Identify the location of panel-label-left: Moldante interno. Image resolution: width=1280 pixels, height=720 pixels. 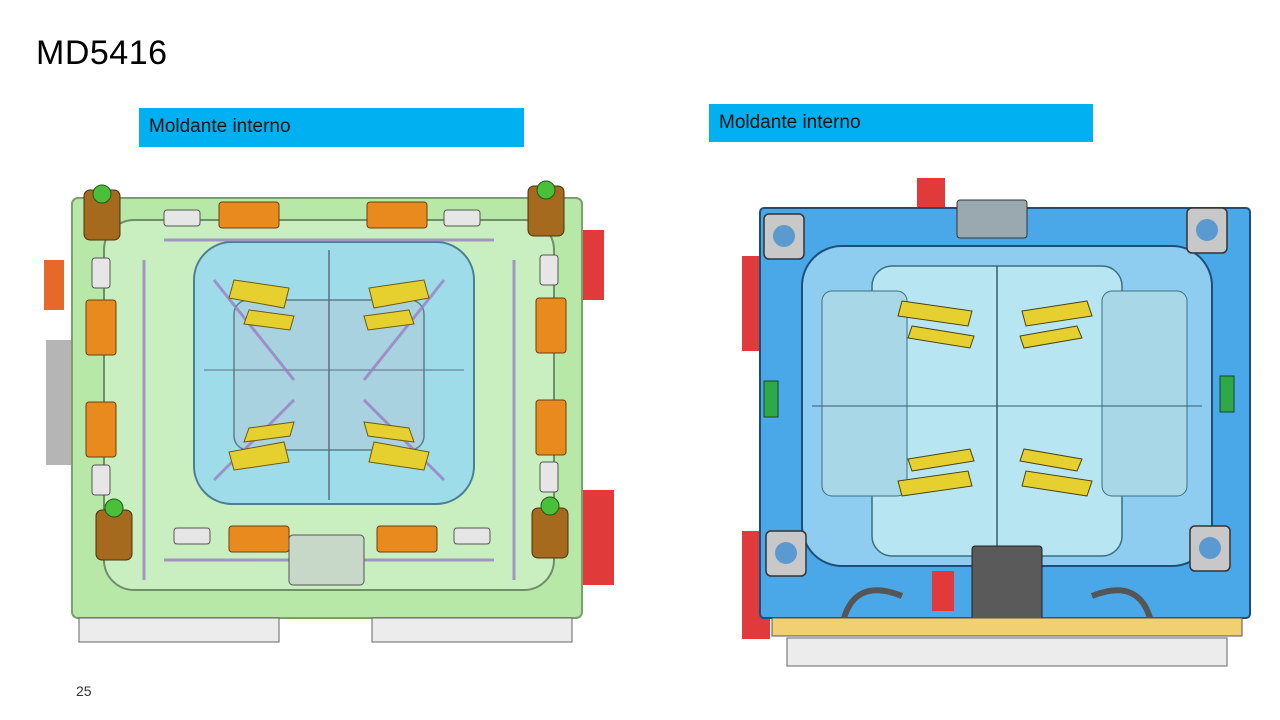
(331, 127).